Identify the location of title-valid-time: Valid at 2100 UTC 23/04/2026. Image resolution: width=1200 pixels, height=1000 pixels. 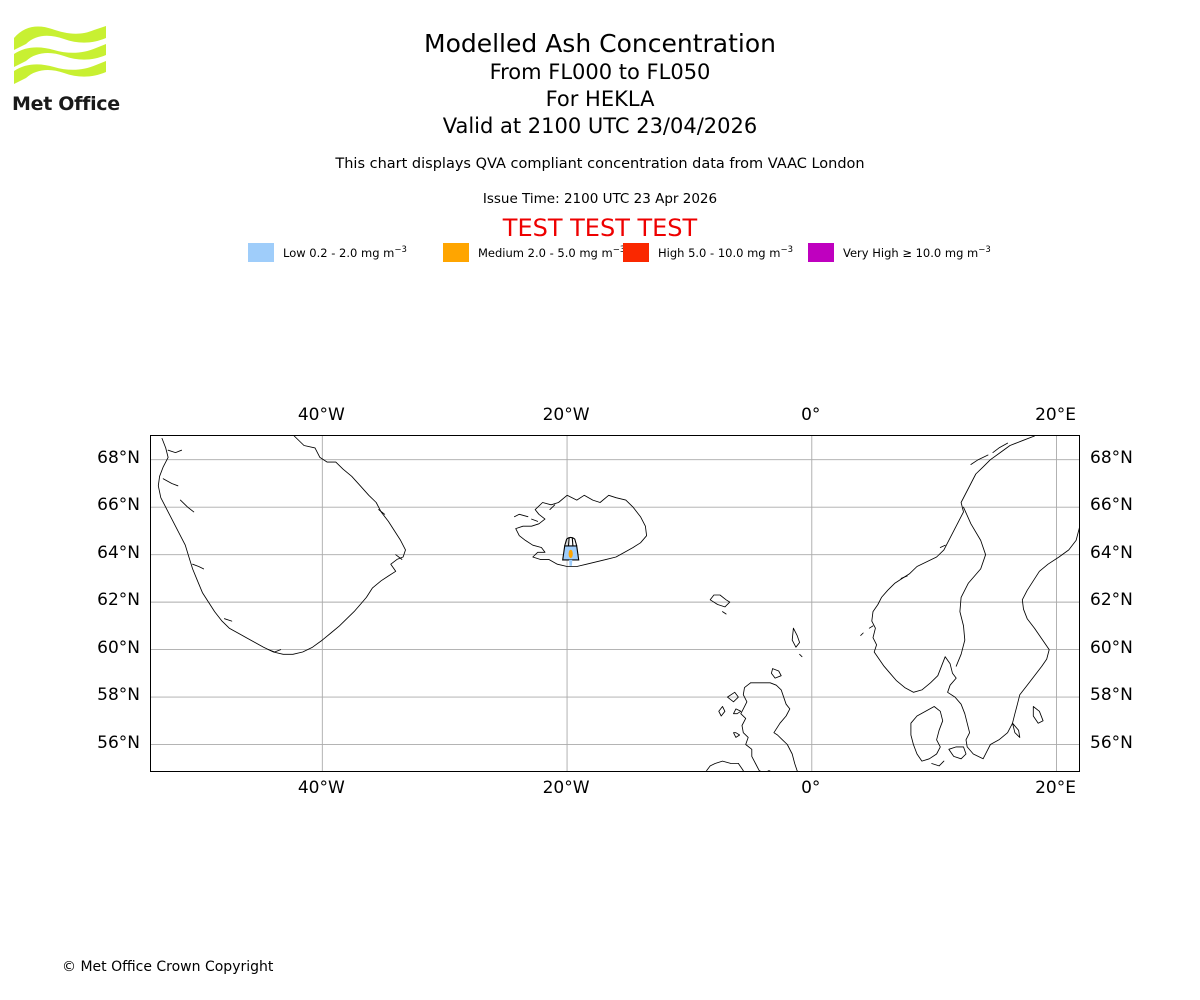
(600, 126).